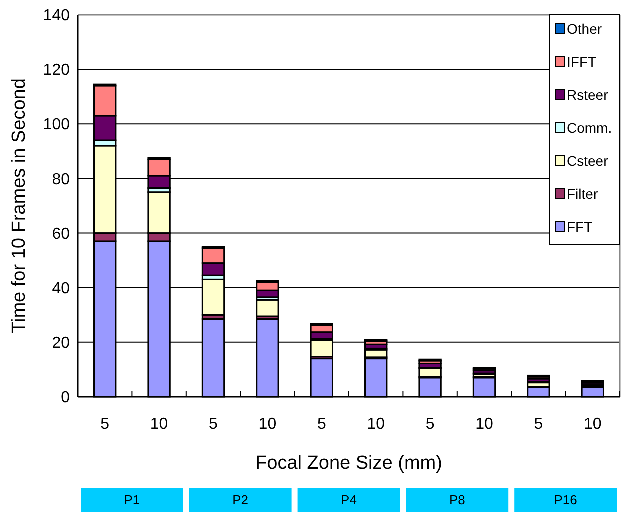  Describe the element at coordinates (61, 289) in the screenshot. I see `y-tick-label: 40` at that location.